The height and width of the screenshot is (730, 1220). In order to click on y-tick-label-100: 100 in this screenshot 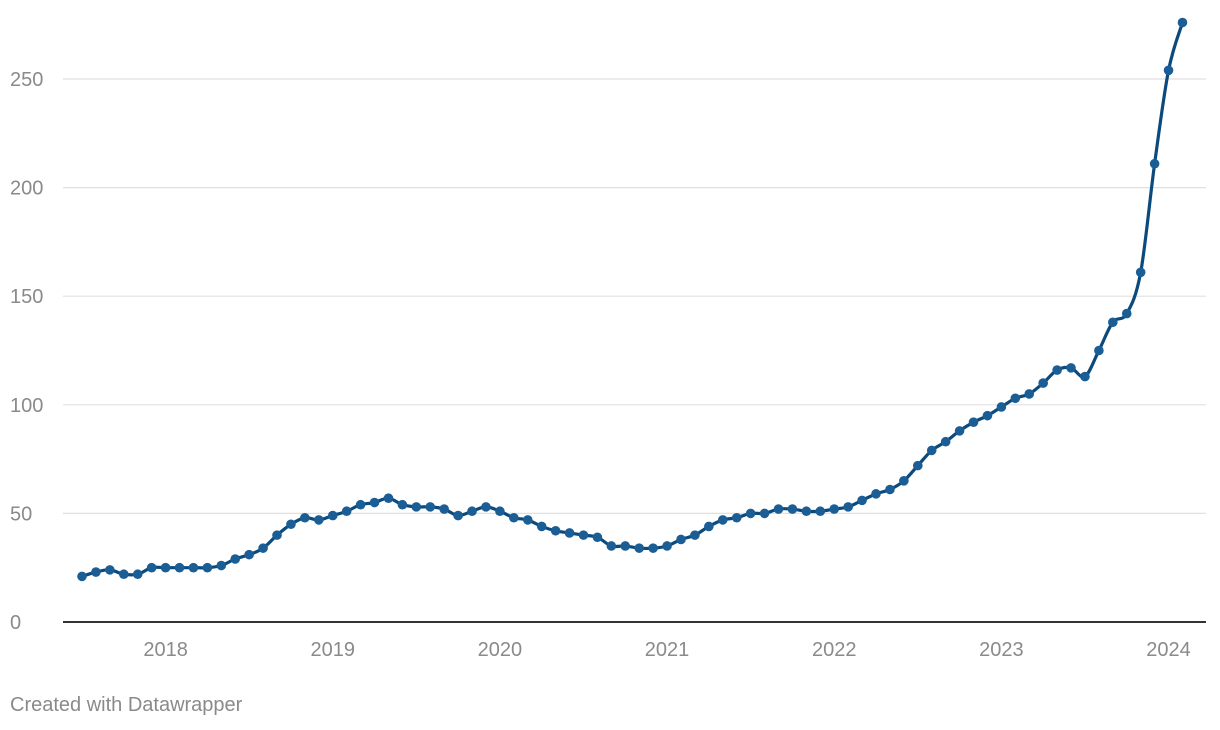, I will do `click(26, 406)`.